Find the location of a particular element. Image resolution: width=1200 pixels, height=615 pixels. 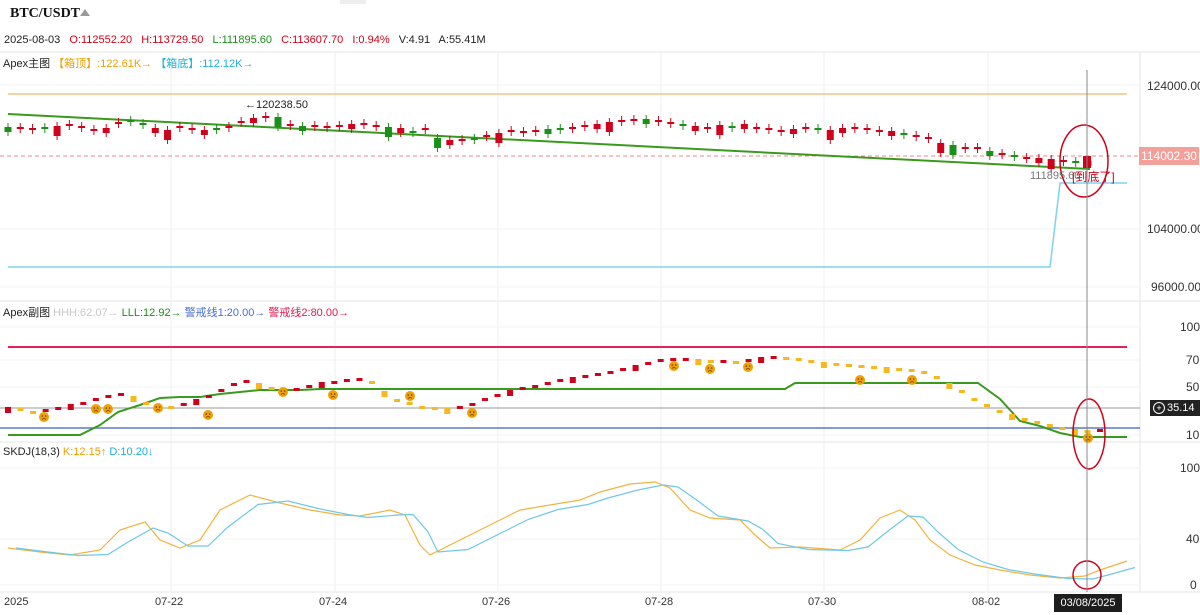

bottom-circle-highlight is located at coordinates (1084, 161).